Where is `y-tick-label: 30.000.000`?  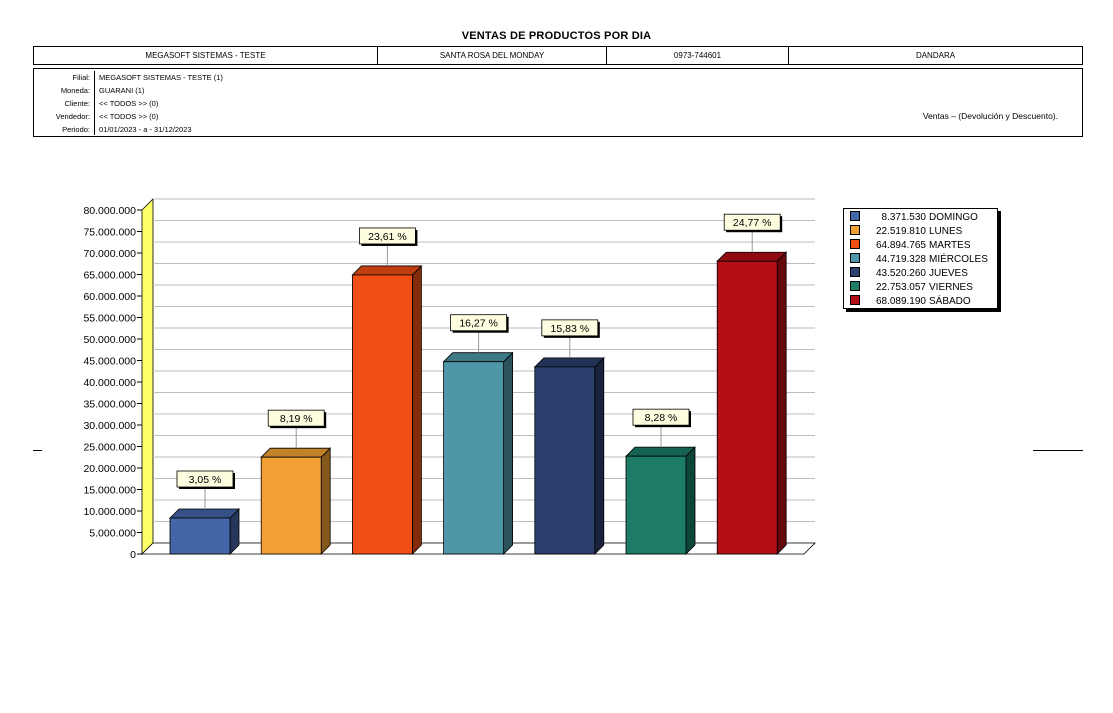
y-tick-label: 30.000.000 is located at coordinates (109, 426).